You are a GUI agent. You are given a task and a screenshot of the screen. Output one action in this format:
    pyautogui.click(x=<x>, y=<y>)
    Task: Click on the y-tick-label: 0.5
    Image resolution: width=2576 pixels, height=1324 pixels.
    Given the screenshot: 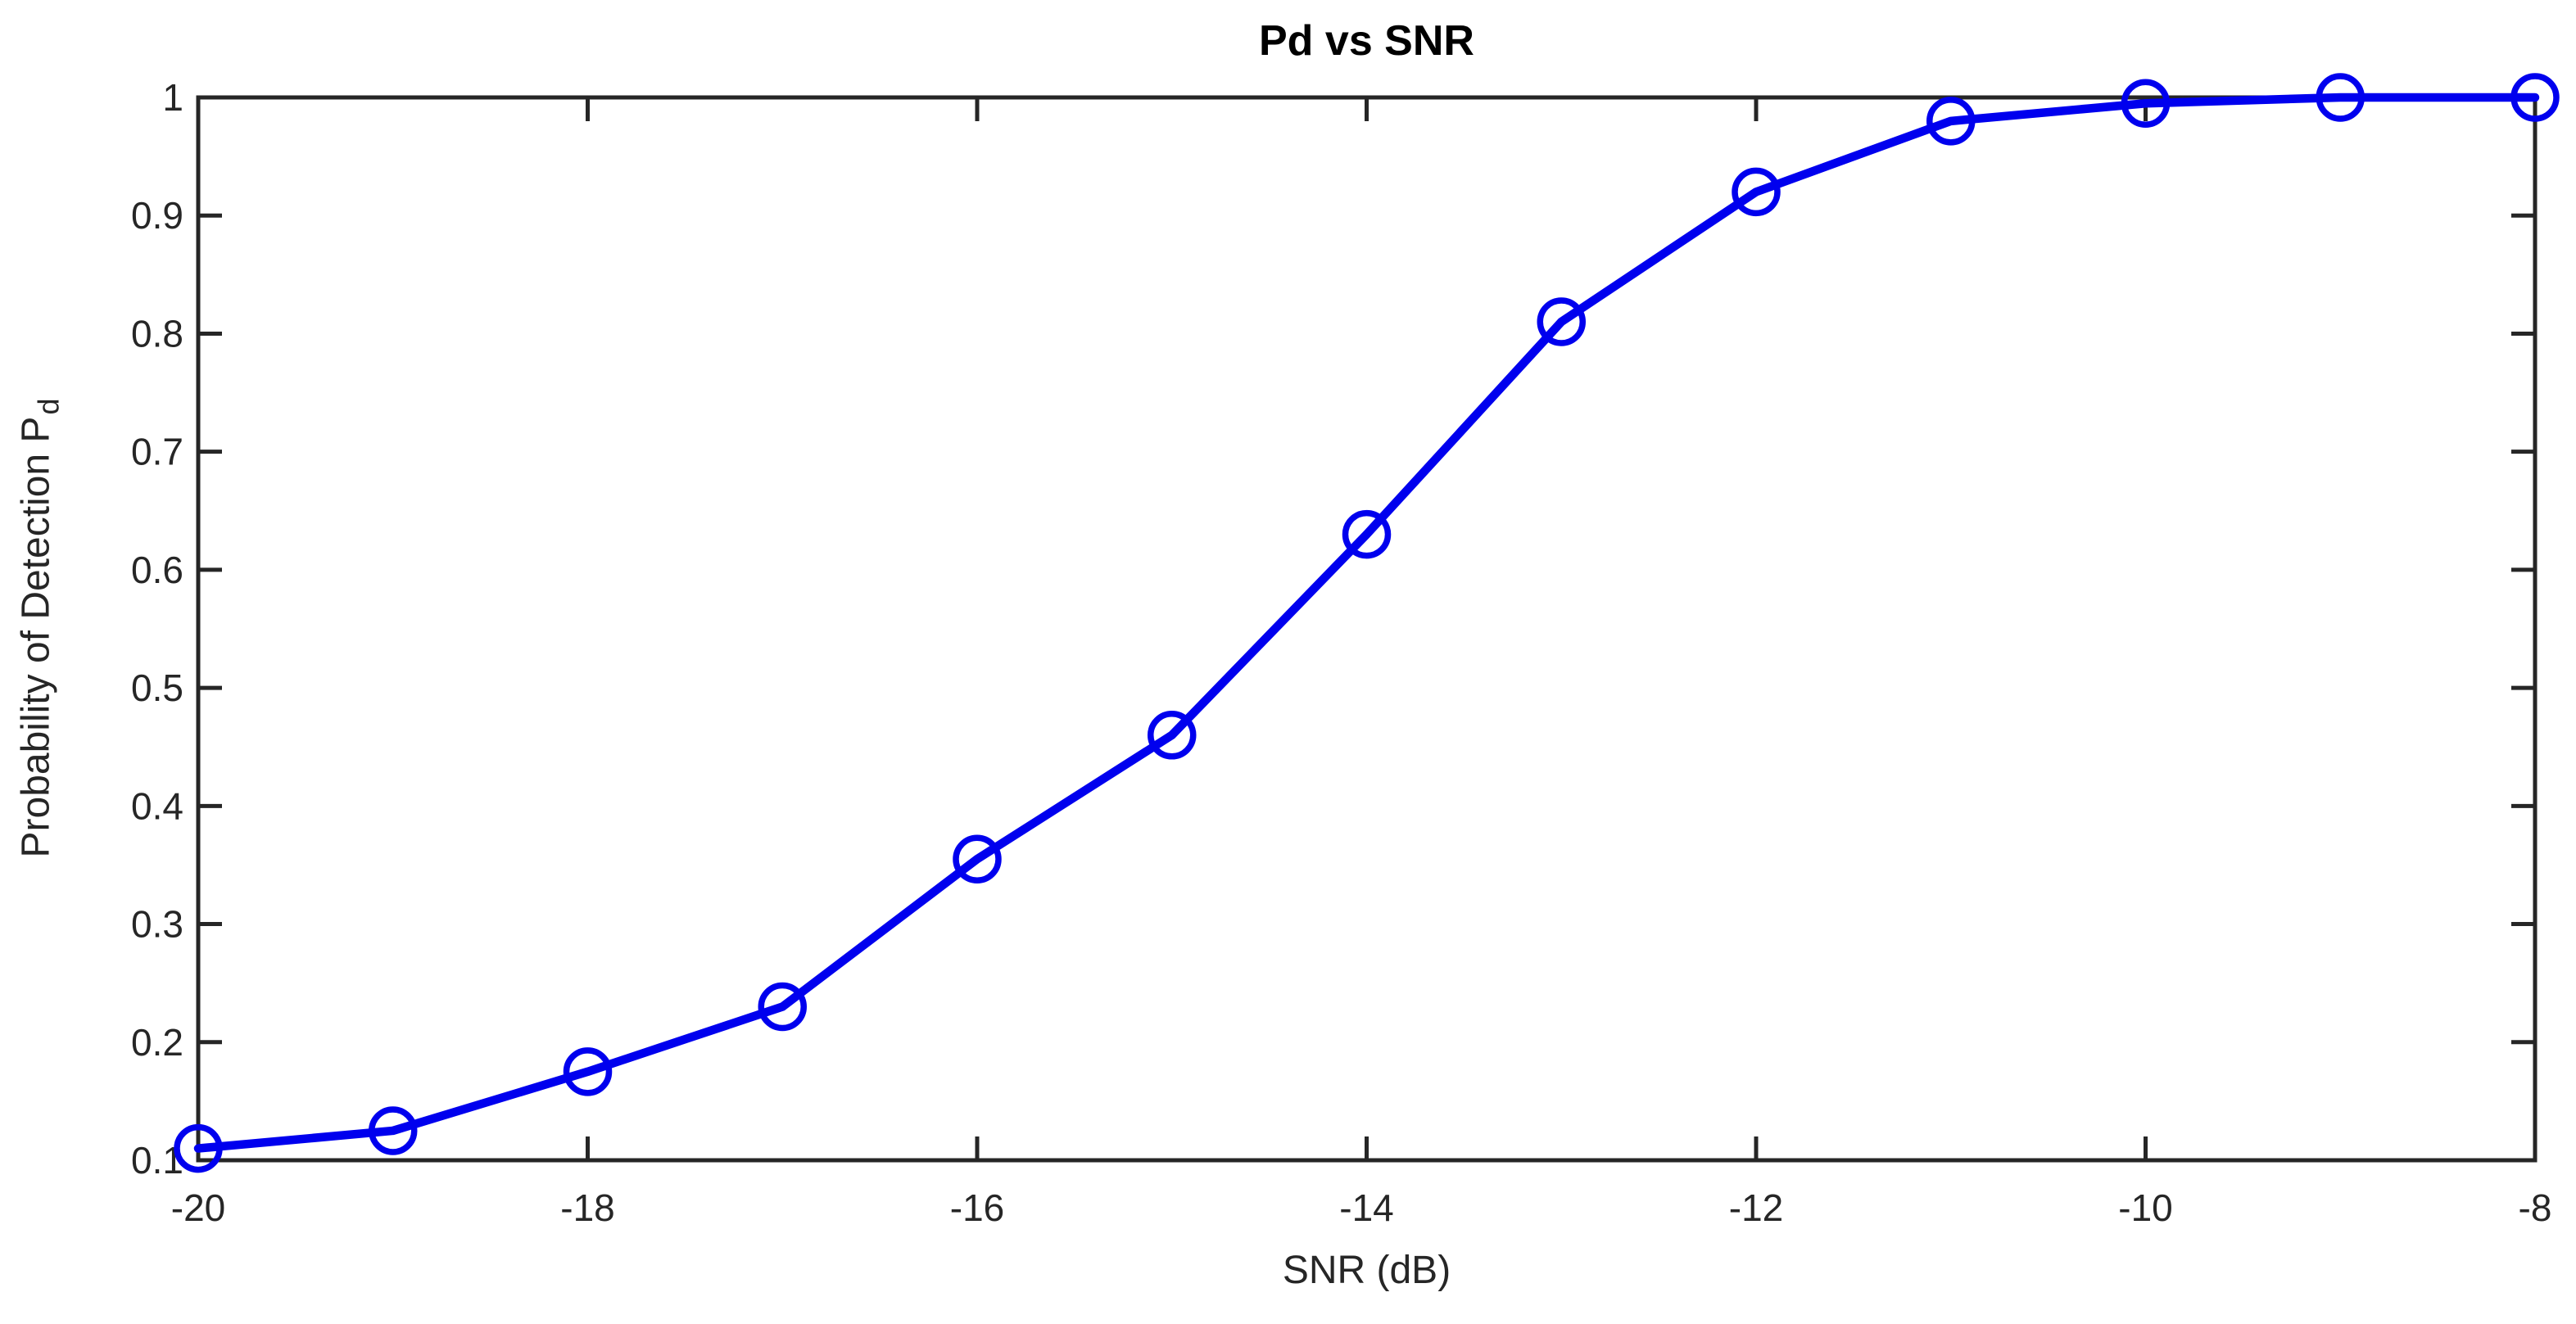 What is the action you would take?
    pyautogui.click(x=157, y=688)
    